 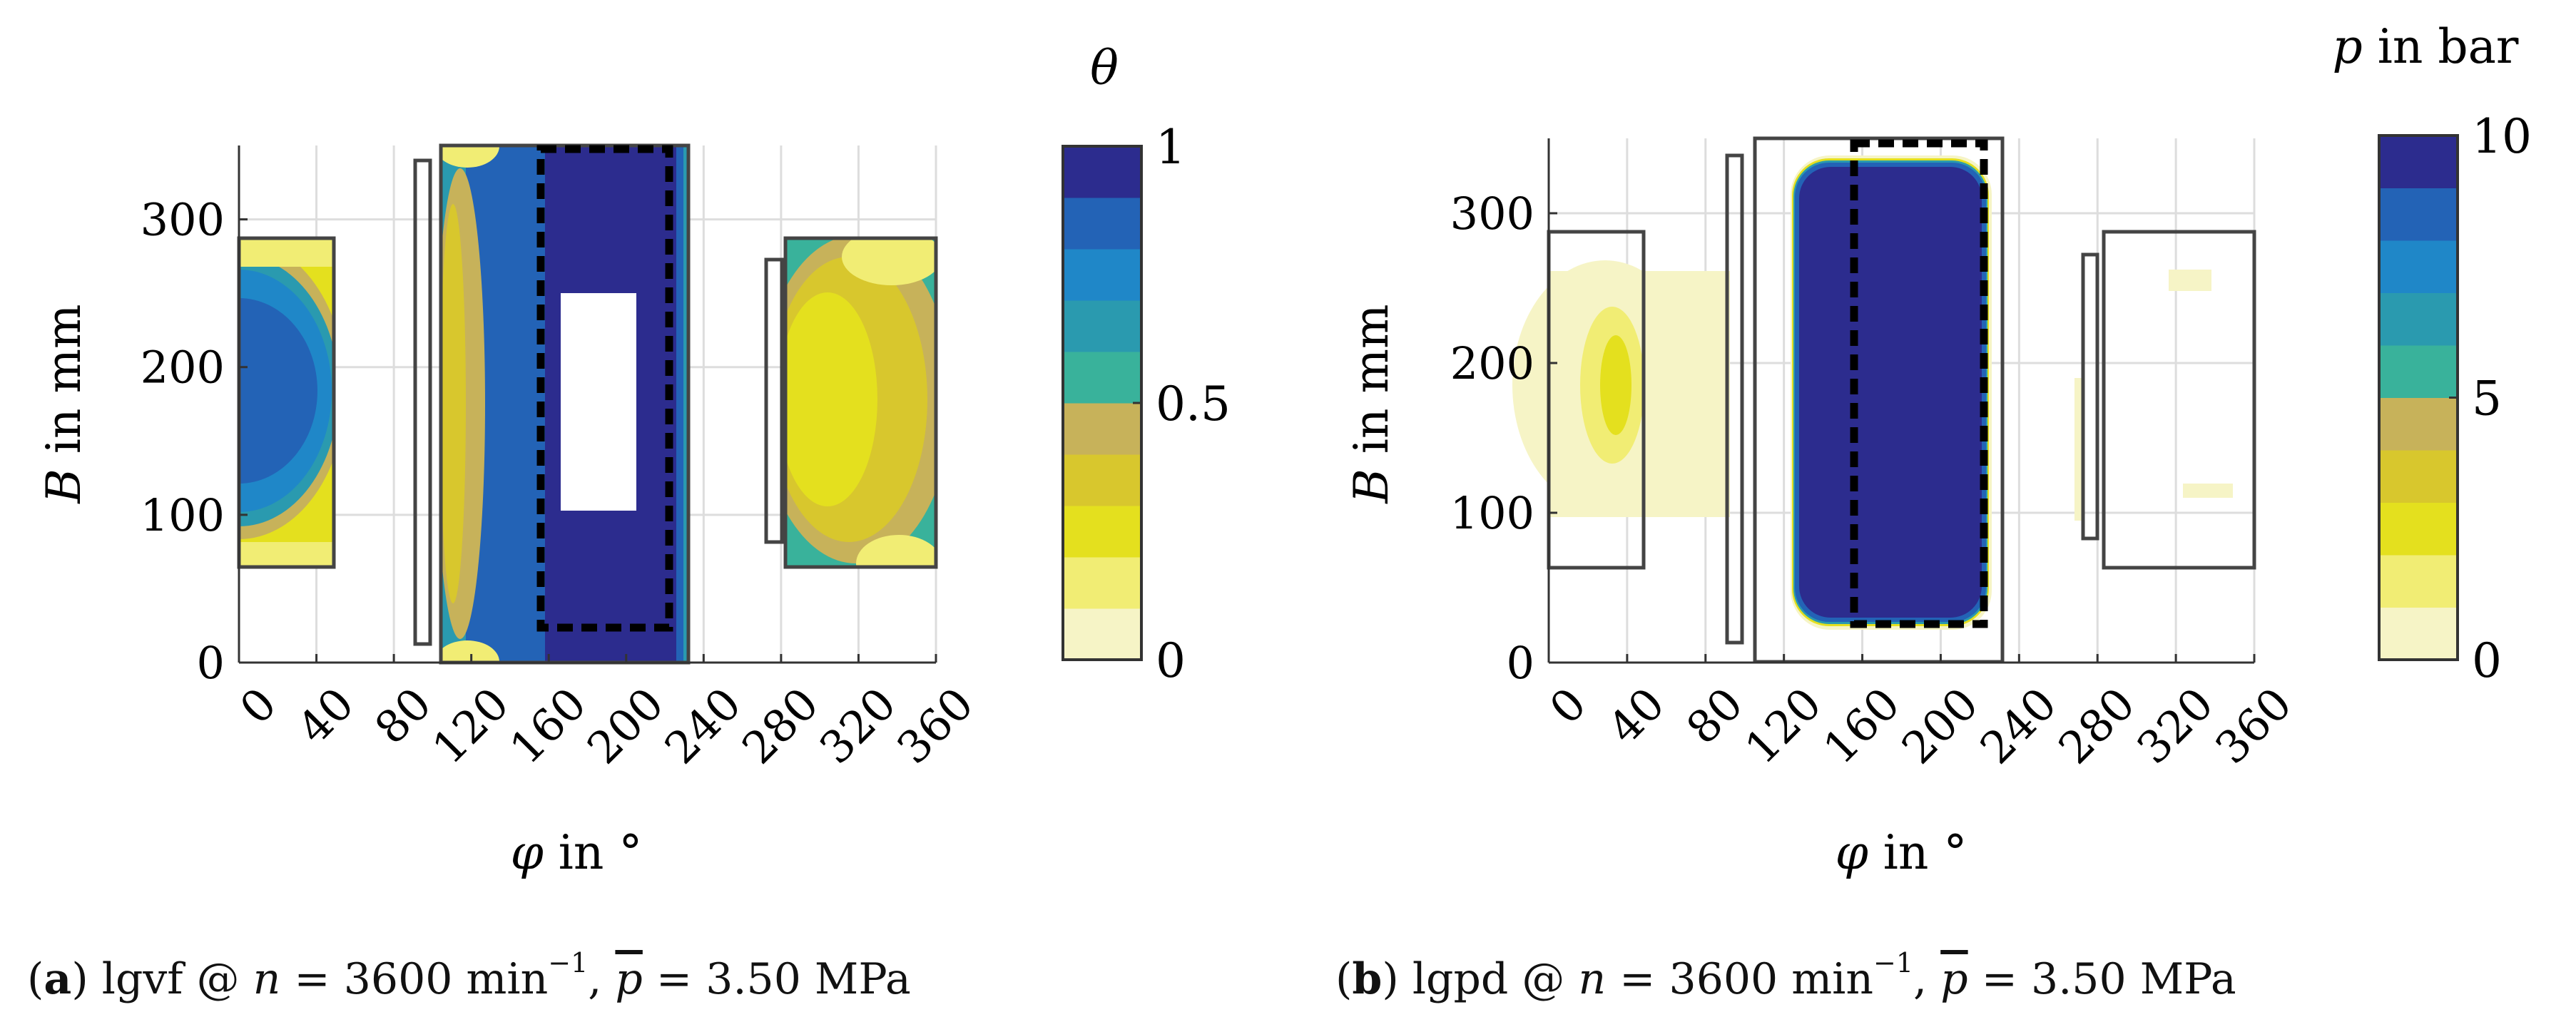 I want to click on panel-a-caption-label: a, so click(x=58, y=979).